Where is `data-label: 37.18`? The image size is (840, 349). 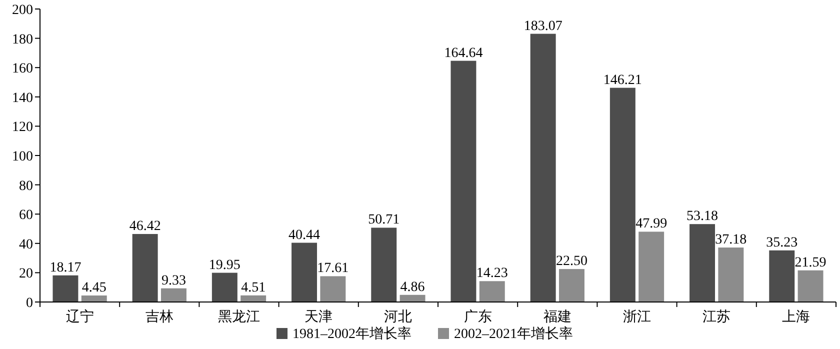 data-label: 37.18 is located at coordinates (731, 240).